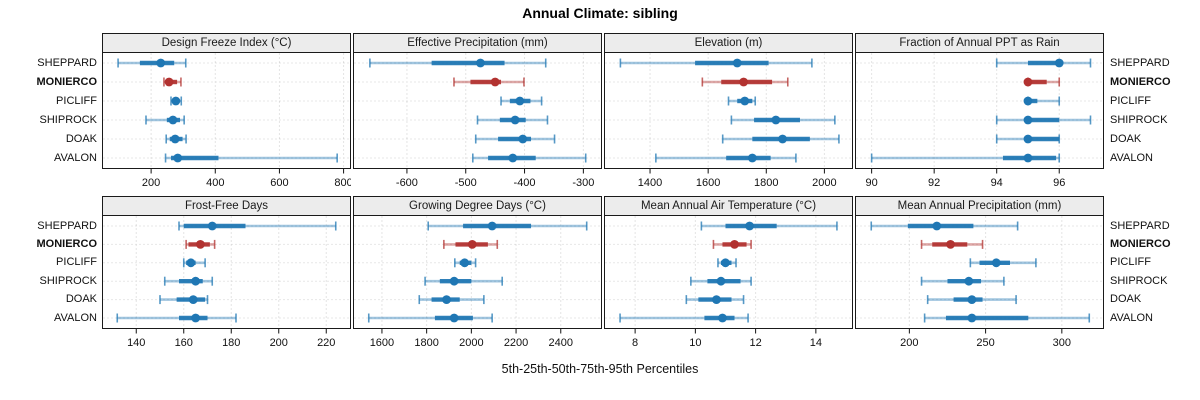 This screenshot has width=1200, height=400. Describe the element at coordinates (81, 299) in the screenshot. I see `station-label-left-doak-row2: DOAK` at that location.